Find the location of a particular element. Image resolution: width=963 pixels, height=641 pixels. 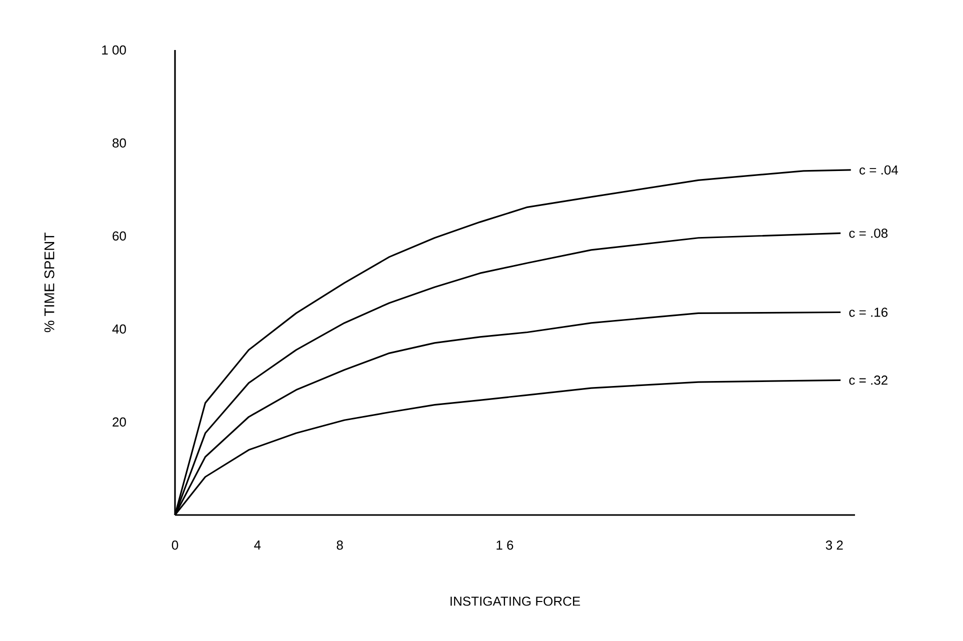

series-label: c = .16 is located at coordinates (868, 312).